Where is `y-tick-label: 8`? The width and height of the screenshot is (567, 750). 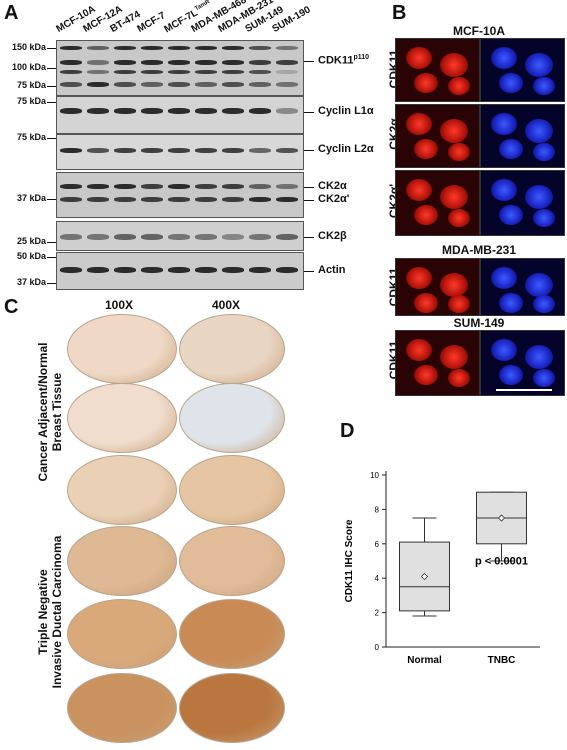
y-tick-label: 8 is located at coordinates (377, 509).